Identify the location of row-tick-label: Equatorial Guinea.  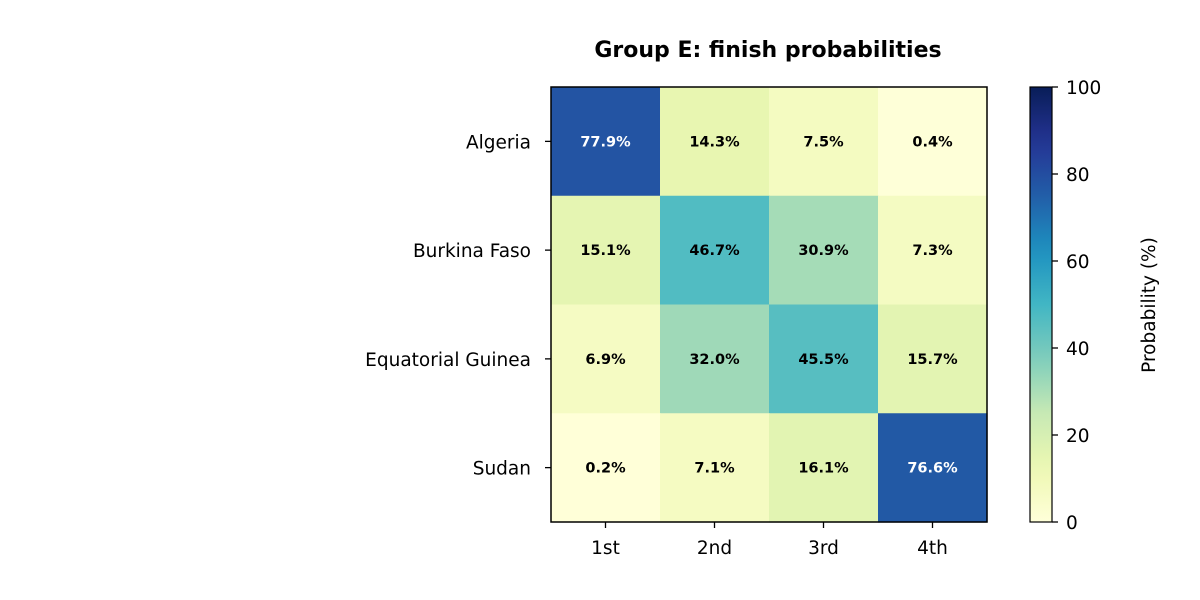
(448, 360).